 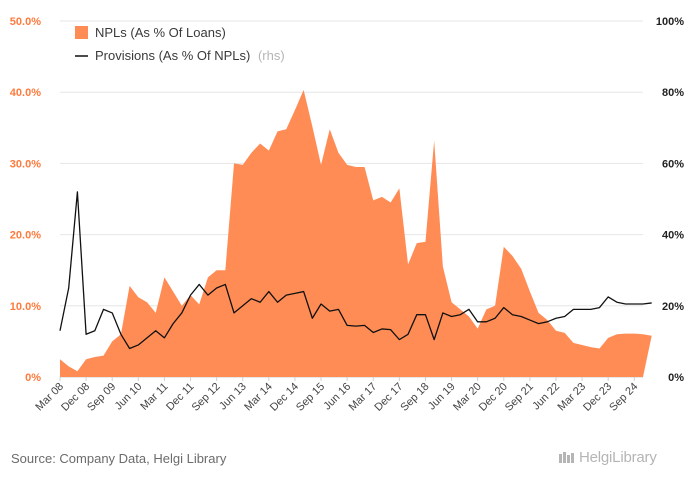 I want to click on x-tick-label: Dec 20, so click(x=493, y=397).